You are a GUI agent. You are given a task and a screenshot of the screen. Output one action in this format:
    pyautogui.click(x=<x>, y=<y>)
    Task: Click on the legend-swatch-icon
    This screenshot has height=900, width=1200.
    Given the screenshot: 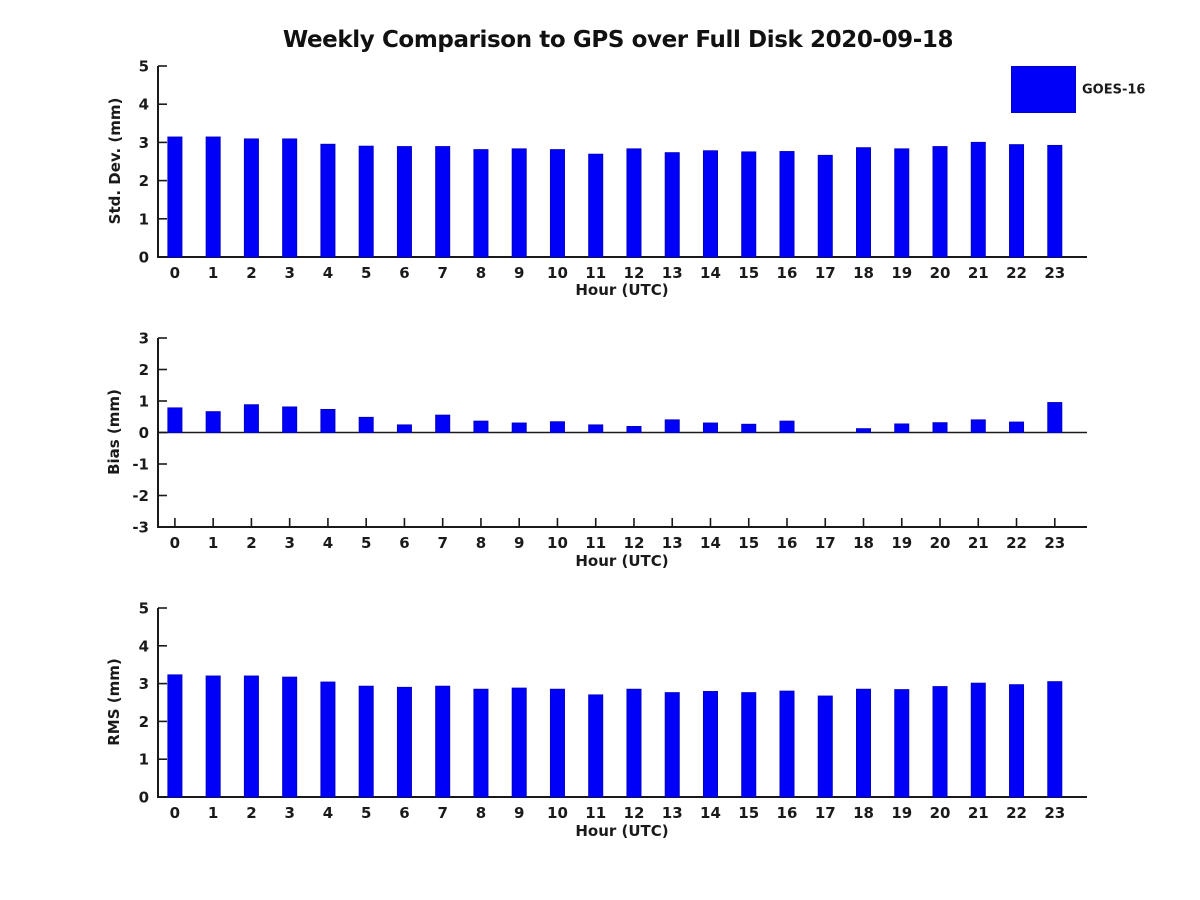 What is the action you would take?
    pyautogui.click(x=1043, y=89)
    